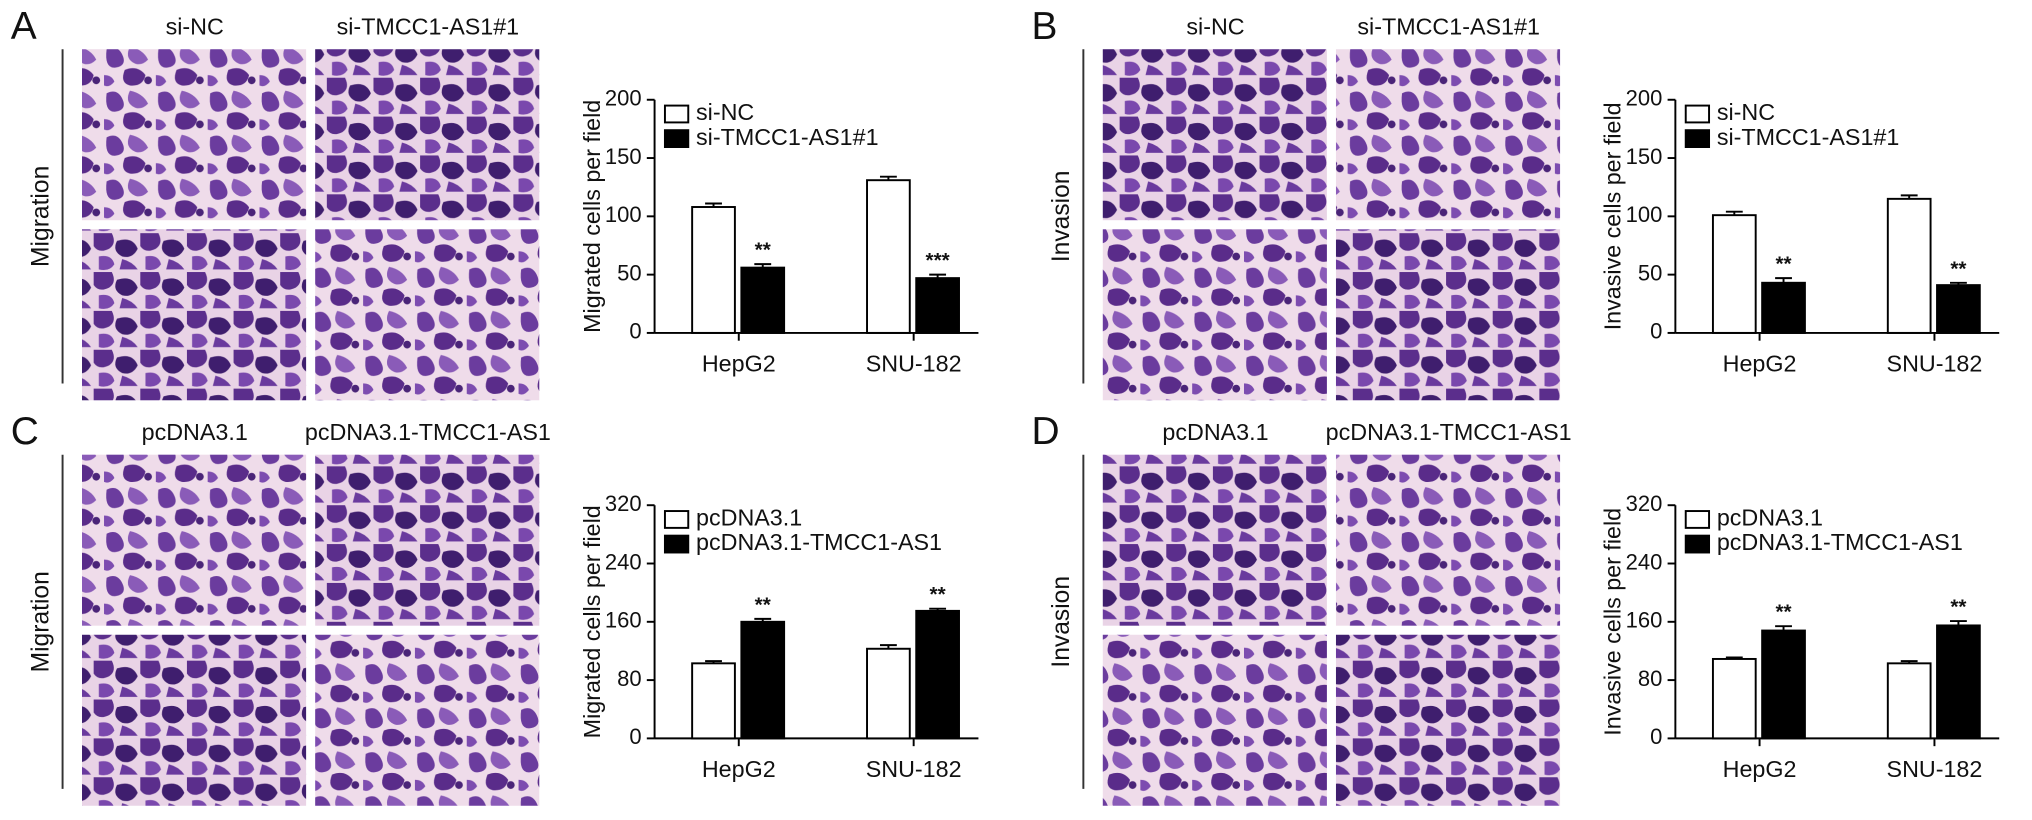  Describe the element at coordinates (938, 260) in the screenshot. I see `significance-label: ***` at that location.